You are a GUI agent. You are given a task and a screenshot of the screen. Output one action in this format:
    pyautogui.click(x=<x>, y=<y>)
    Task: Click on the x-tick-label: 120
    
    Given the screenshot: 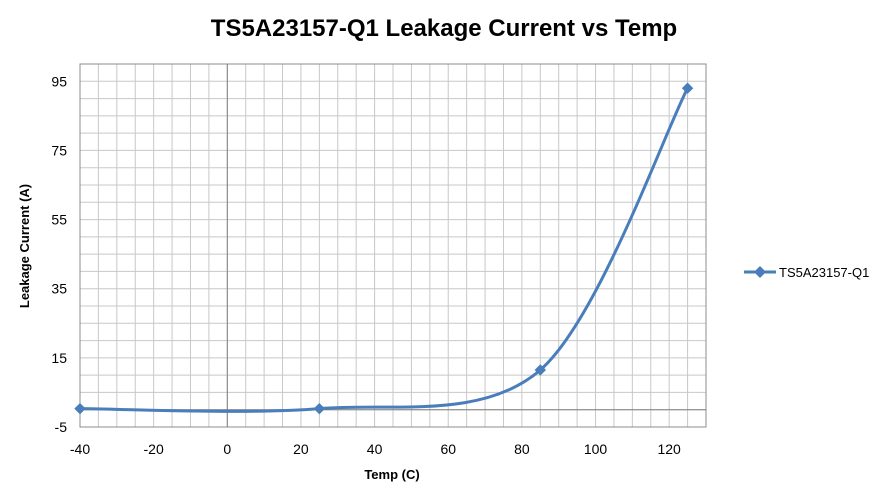 What is the action you would take?
    pyautogui.click(x=669, y=449)
    